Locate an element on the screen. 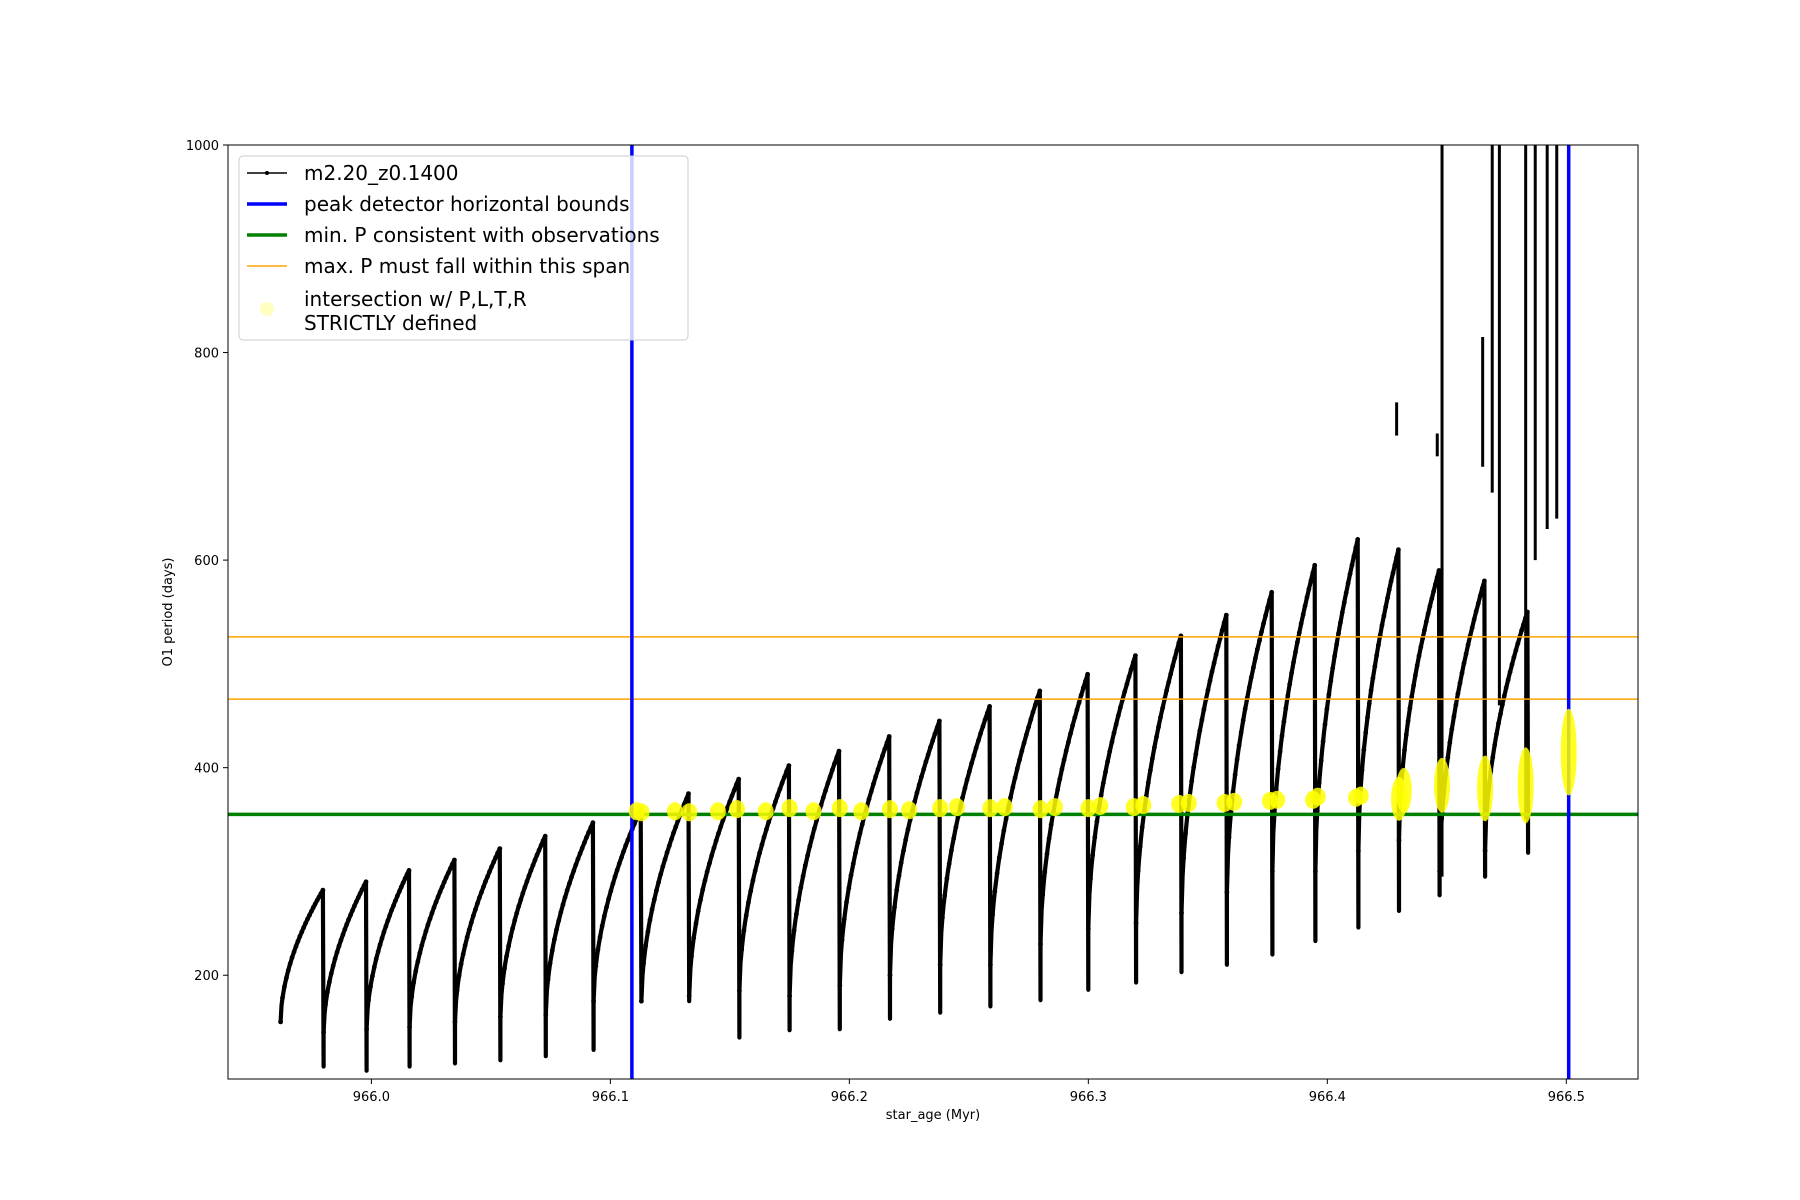 Image resolution: width=1800 pixels, height=1200 pixels. x-tick-label: 966.3 is located at coordinates (1088, 1097).